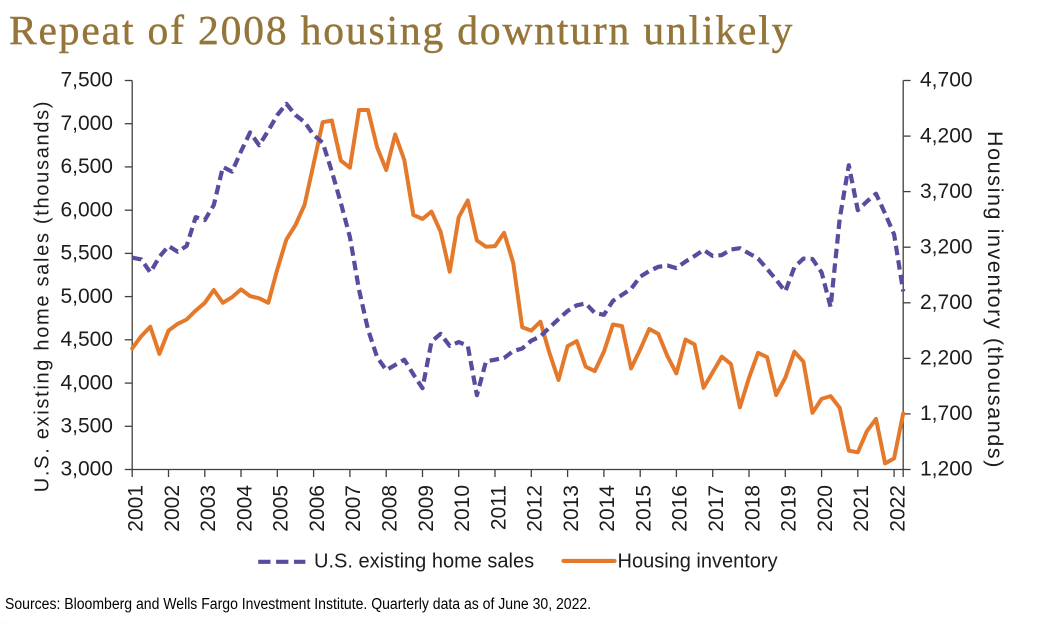 The width and height of the screenshot is (1037, 625). I want to click on svg-text: 2012, so click(535, 508).